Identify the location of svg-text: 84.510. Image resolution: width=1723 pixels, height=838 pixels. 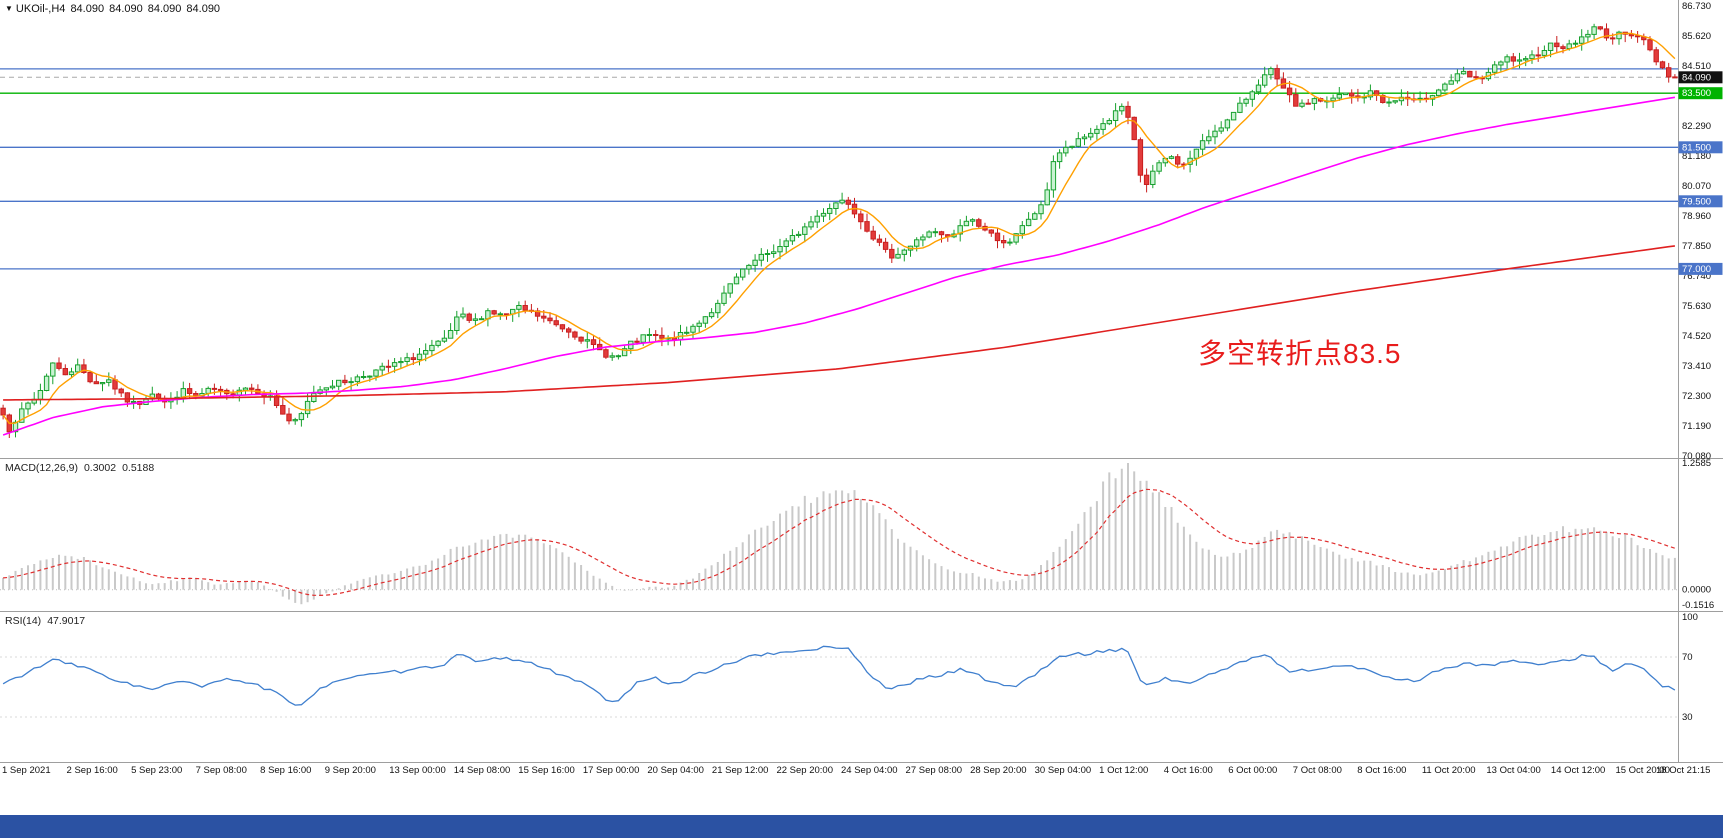
(1696, 66).